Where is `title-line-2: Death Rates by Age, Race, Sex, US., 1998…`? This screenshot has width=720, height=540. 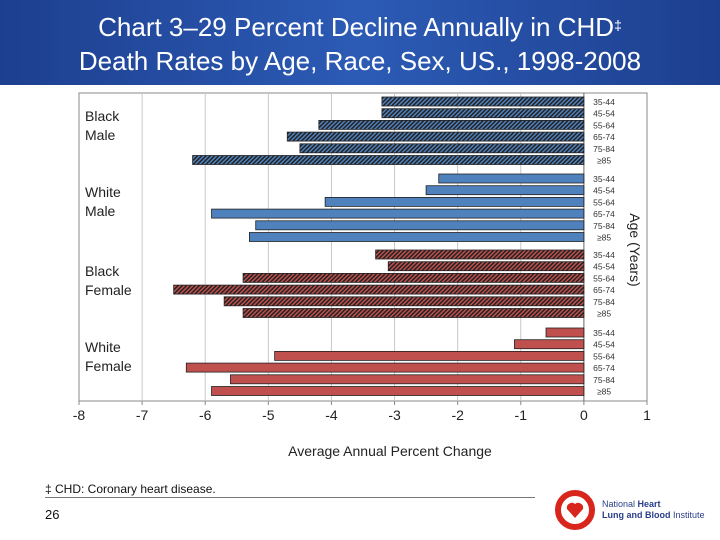 title-line-2: Death Rates by Age, Race, Sex, US., 1998… is located at coordinates (360, 61).